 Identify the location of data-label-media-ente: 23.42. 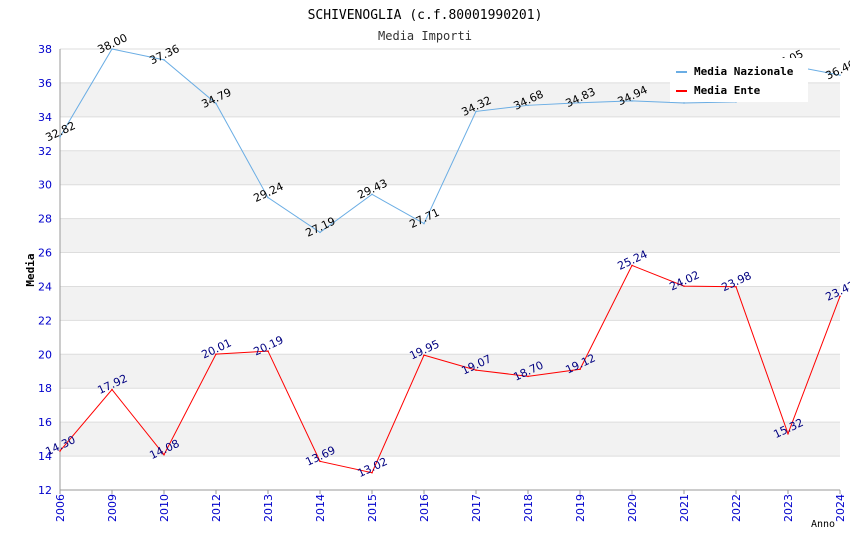
(836, 291).